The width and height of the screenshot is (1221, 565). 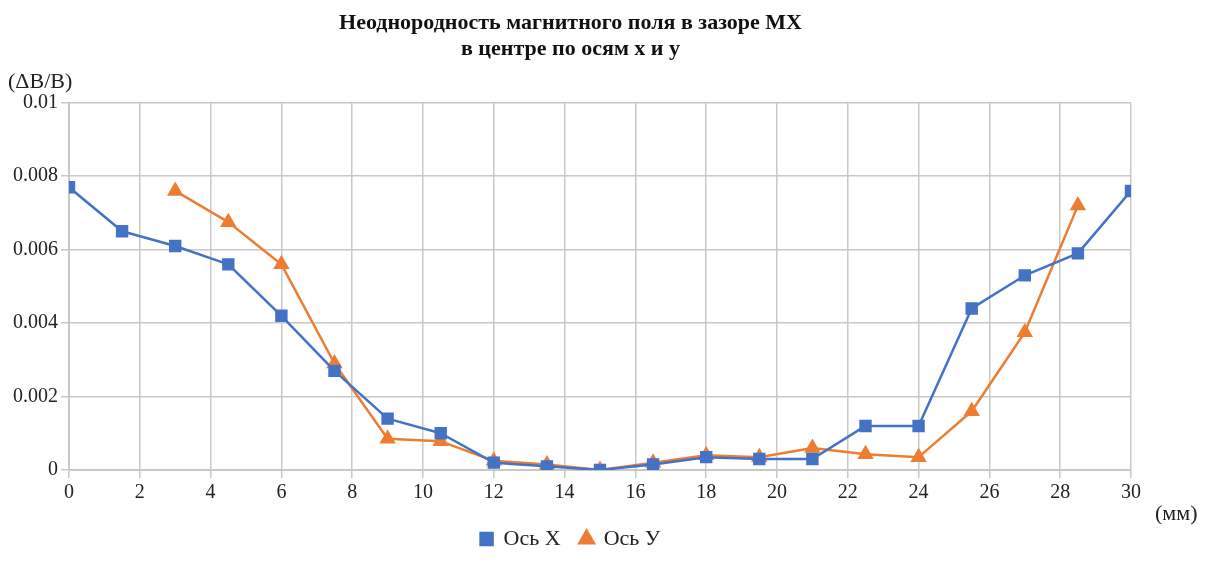 What do you see at coordinates (532, 537) in the screenshot?
I see `legend-label: Ось X` at bounding box center [532, 537].